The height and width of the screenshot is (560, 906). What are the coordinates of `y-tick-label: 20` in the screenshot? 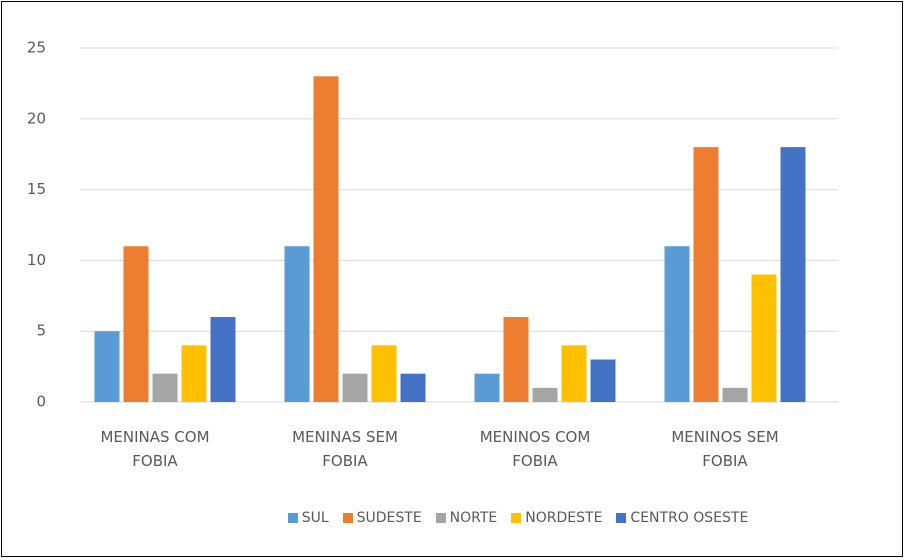 It's located at (36, 118).